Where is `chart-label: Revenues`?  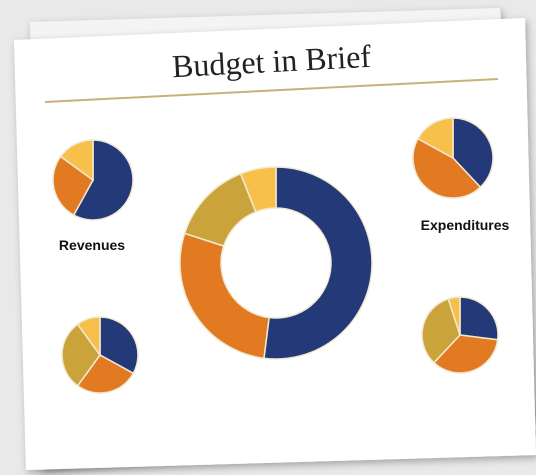
chart-label: Revenues is located at coordinates (92, 245).